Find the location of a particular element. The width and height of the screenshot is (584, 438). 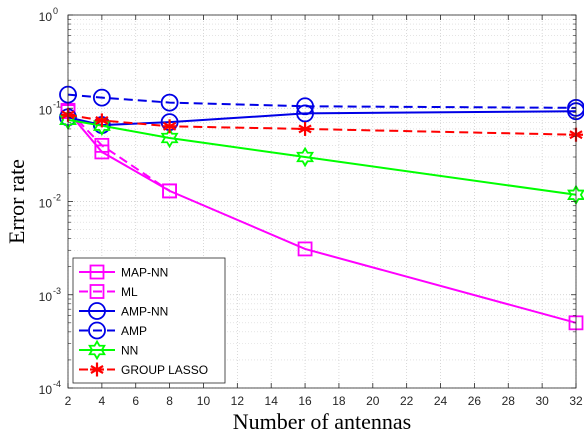

legend-entry: AMP-NN is located at coordinates (123, 311).